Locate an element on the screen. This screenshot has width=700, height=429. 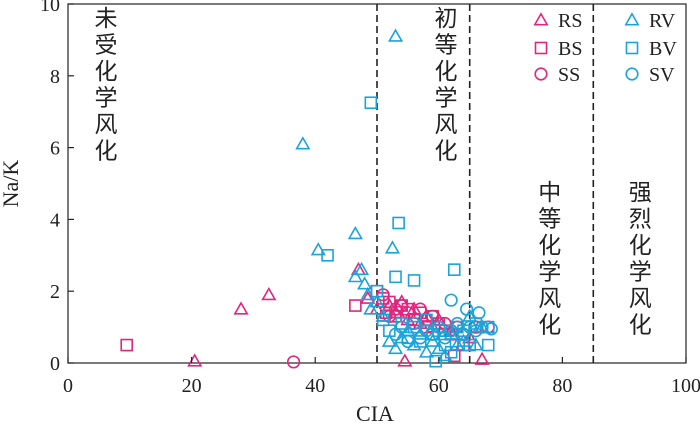
zone-label-3: 强烈化学风化 is located at coordinates (640, 259).